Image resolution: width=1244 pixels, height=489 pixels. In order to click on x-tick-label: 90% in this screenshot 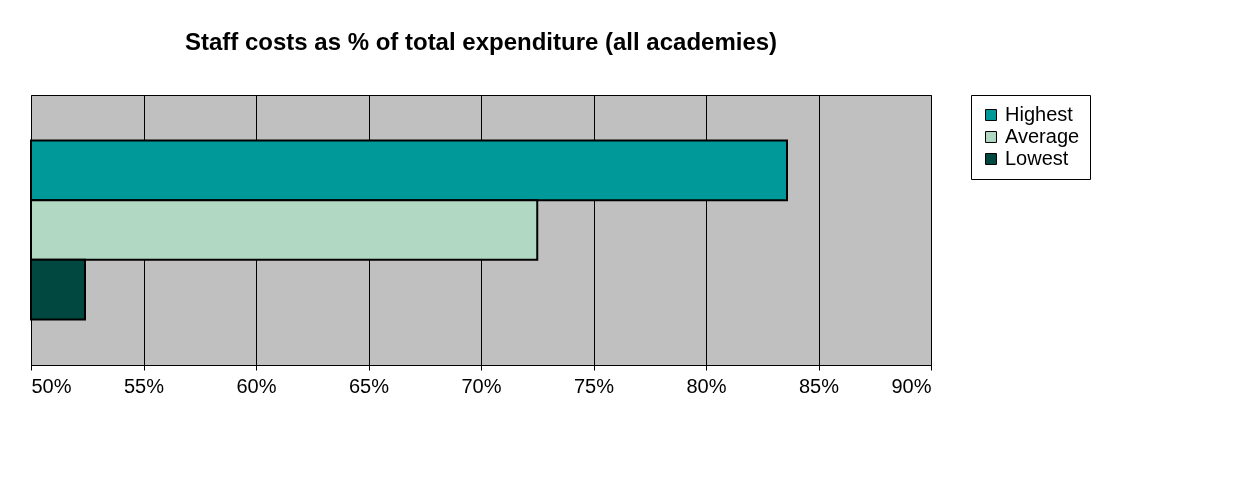, I will do `click(911, 385)`.